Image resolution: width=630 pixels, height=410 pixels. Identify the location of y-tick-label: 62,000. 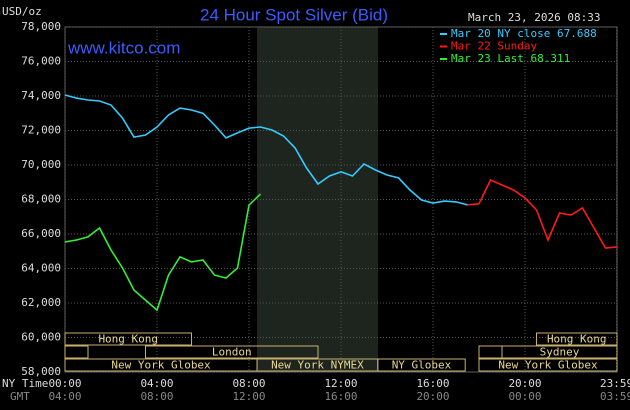
(41, 302).